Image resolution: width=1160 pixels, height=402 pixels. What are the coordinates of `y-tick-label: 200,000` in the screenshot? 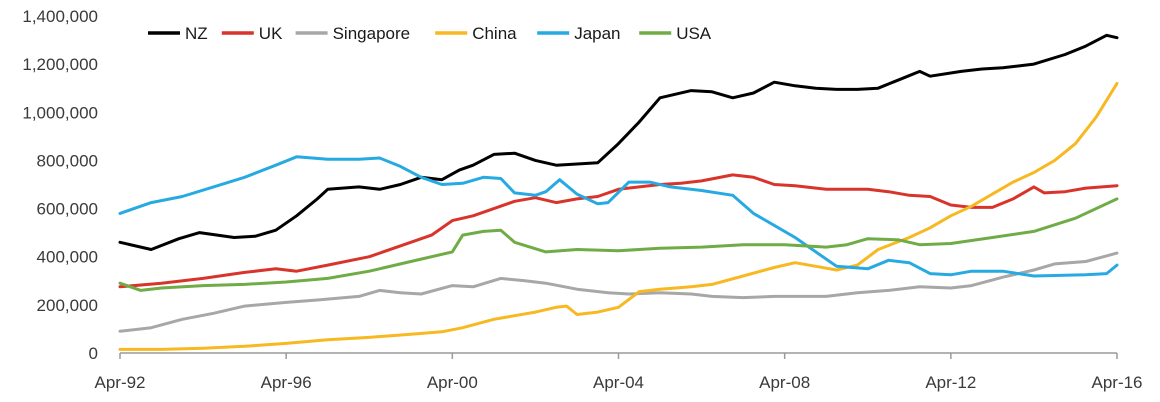 It's located at (67, 305).